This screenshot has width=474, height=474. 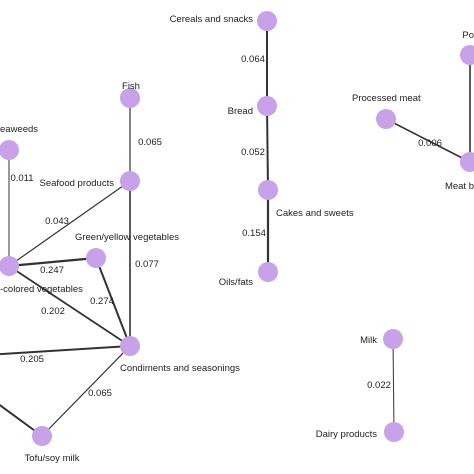 What do you see at coordinates (86, 391) in the screenshot?
I see `edge-condiments-tofu` at bounding box center [86, 391].